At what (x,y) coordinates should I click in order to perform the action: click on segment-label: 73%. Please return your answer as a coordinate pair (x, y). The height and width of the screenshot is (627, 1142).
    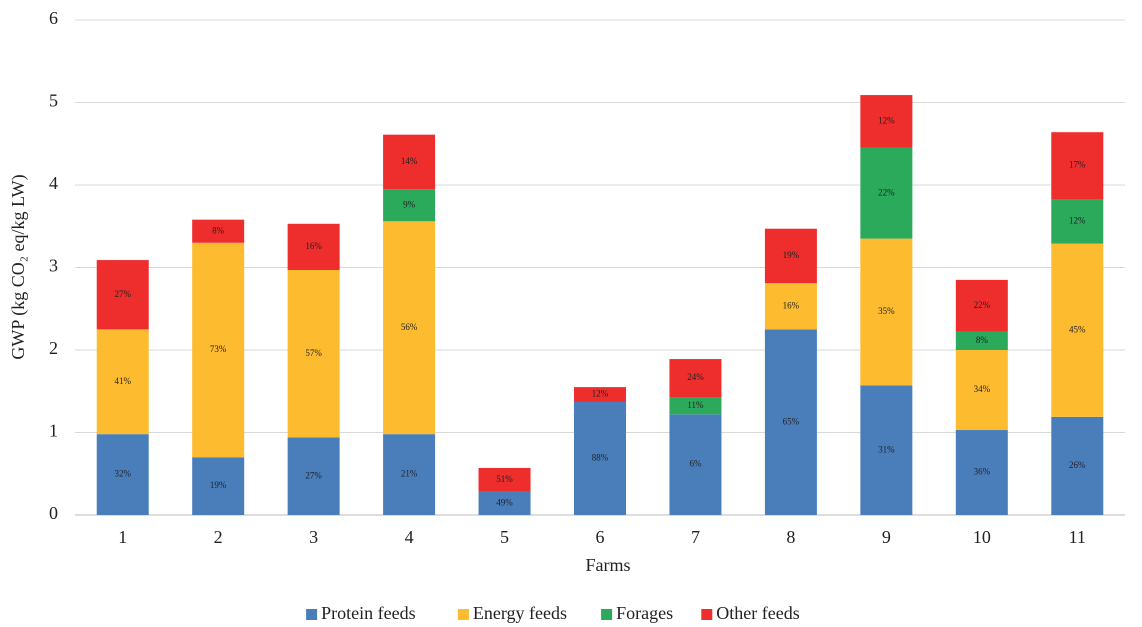
    Looking at the image, I should click on (218, 349).